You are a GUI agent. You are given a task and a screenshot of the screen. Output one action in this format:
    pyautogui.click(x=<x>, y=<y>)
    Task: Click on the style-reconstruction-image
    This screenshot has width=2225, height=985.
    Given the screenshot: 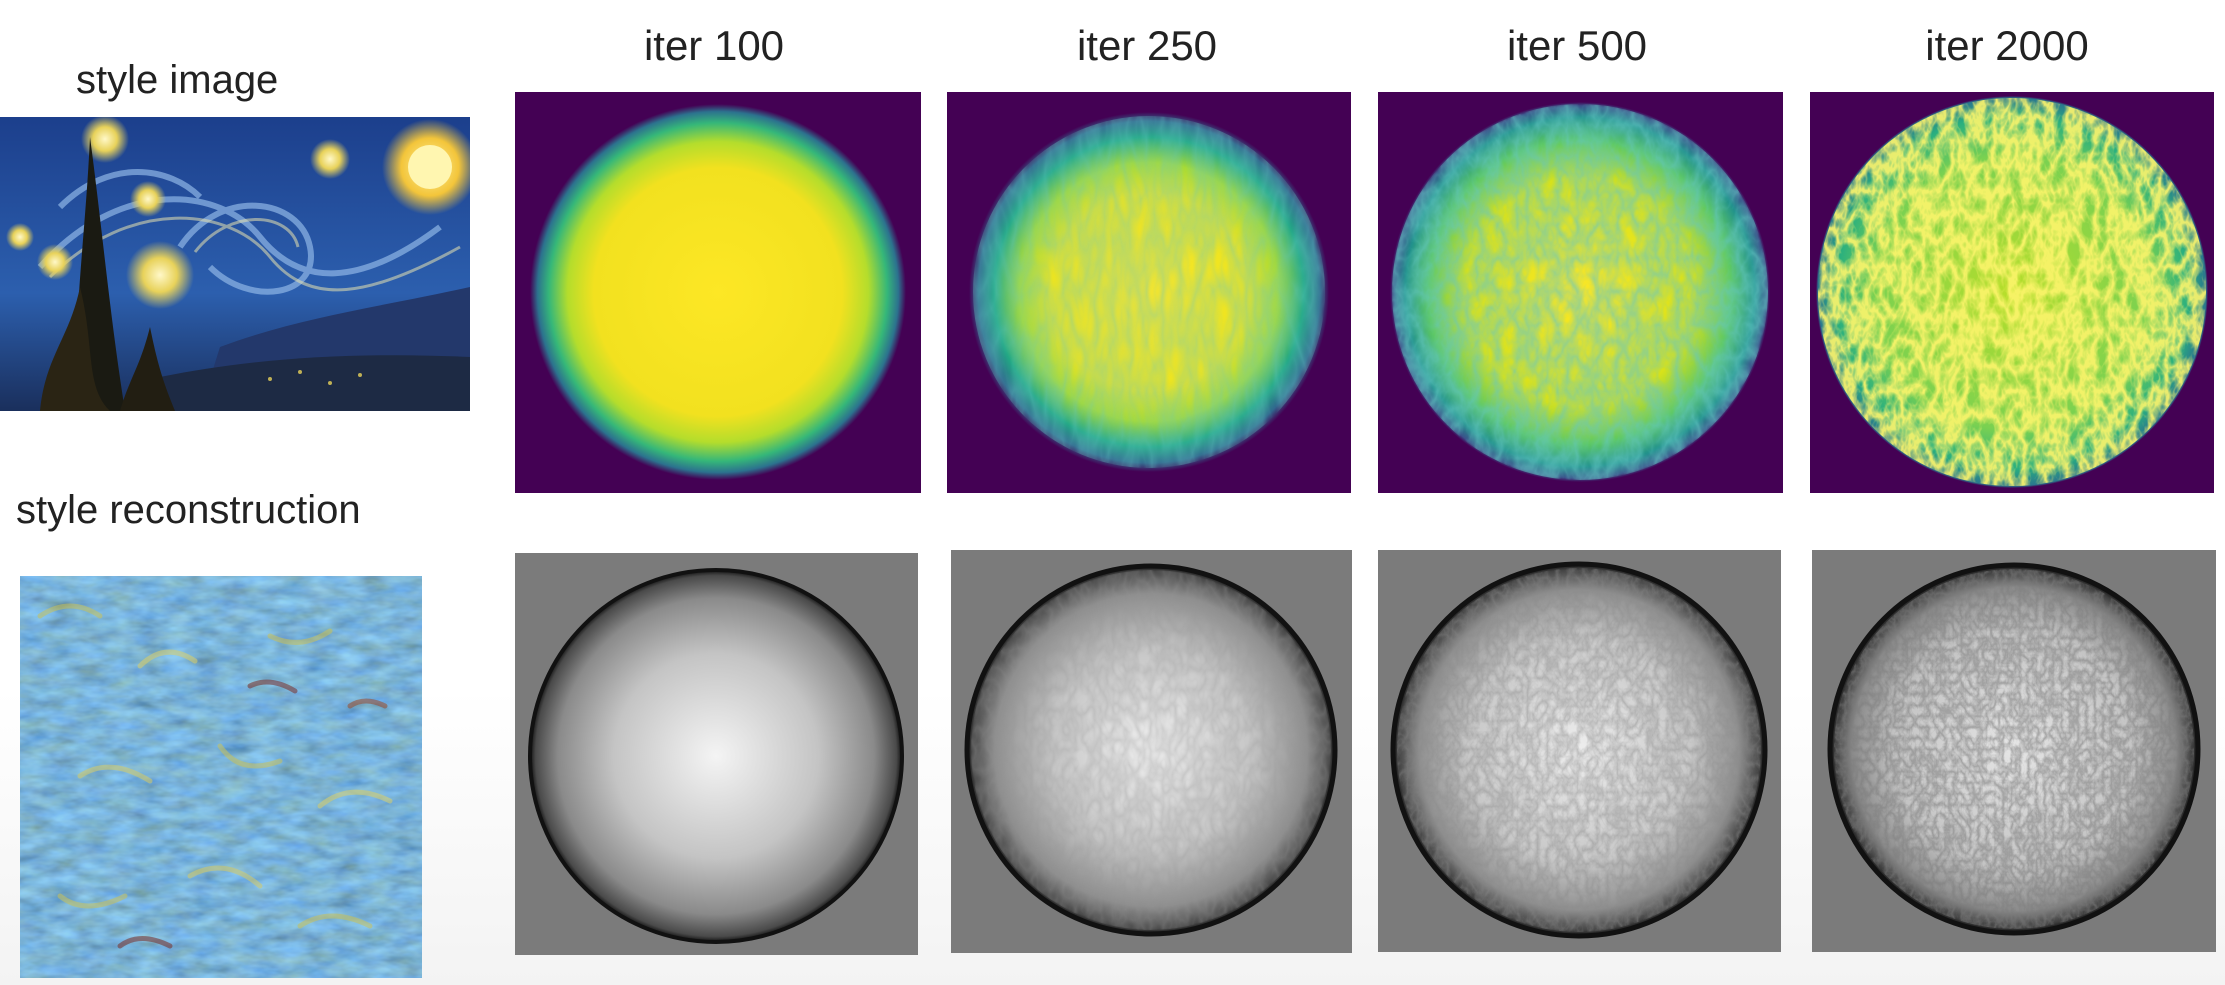 What is the action you would take?
    pyautogui.click(x=221, y=777)
    